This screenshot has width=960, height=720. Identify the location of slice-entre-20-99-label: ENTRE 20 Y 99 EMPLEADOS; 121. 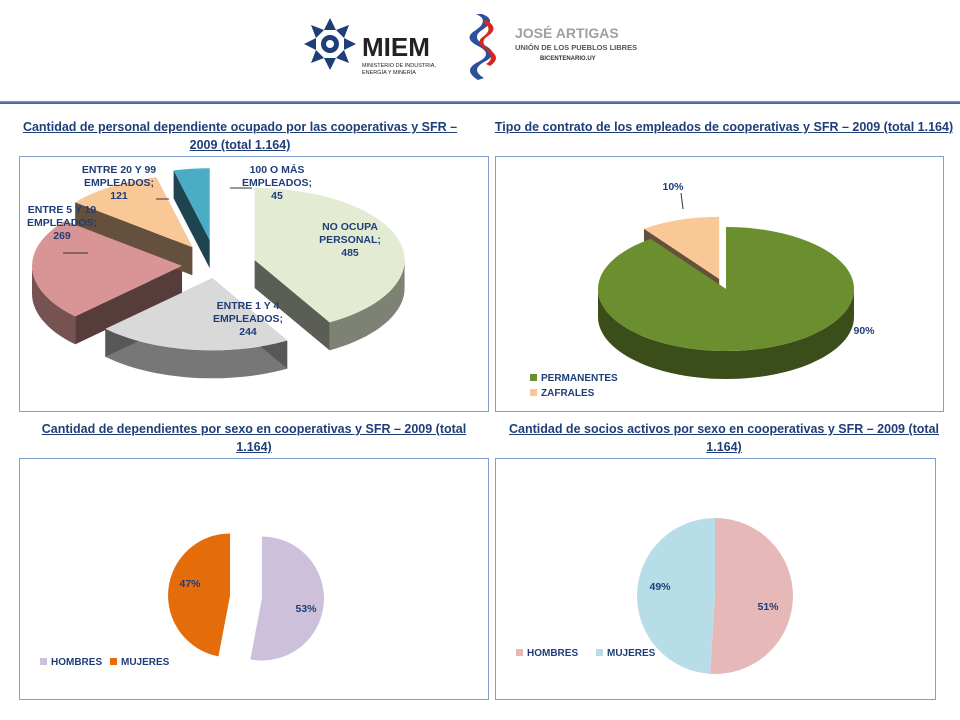
(119, 183).